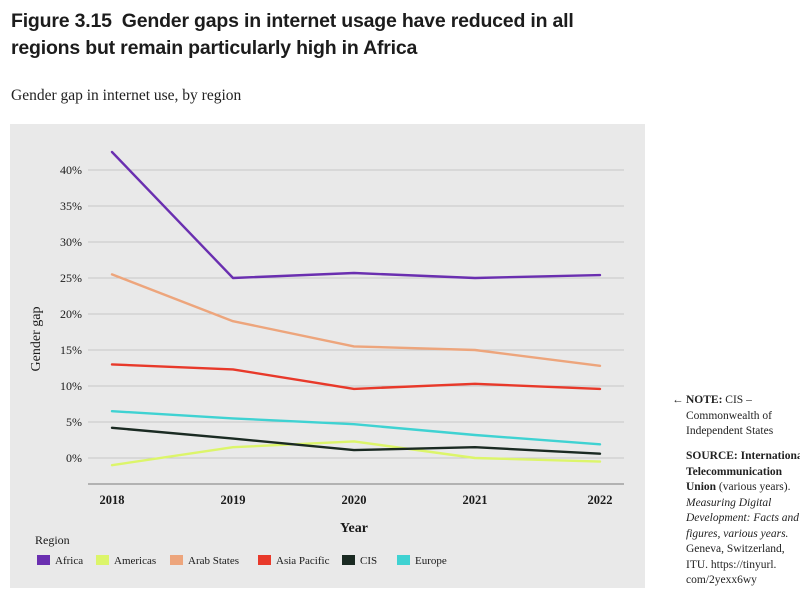  I want to click on y-tick-label: 10%, so click(71, 386).